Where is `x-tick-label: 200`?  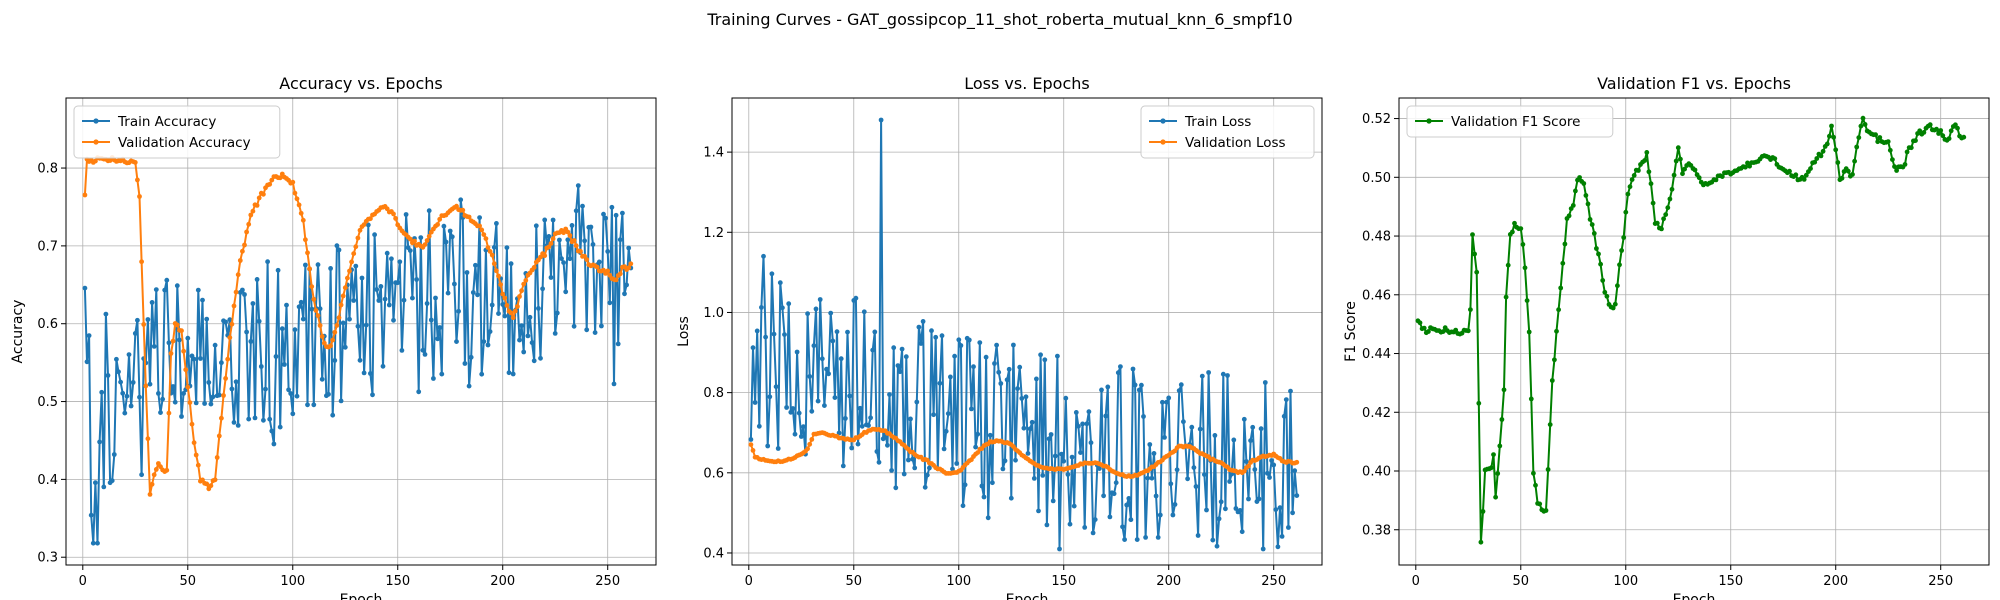
x-tick-label: 200 is located at coordinates (1835, 581).